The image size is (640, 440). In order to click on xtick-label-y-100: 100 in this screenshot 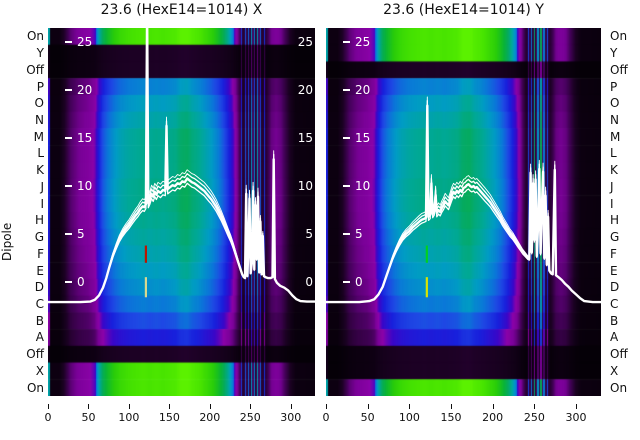, I will do `click(409, 417)`.